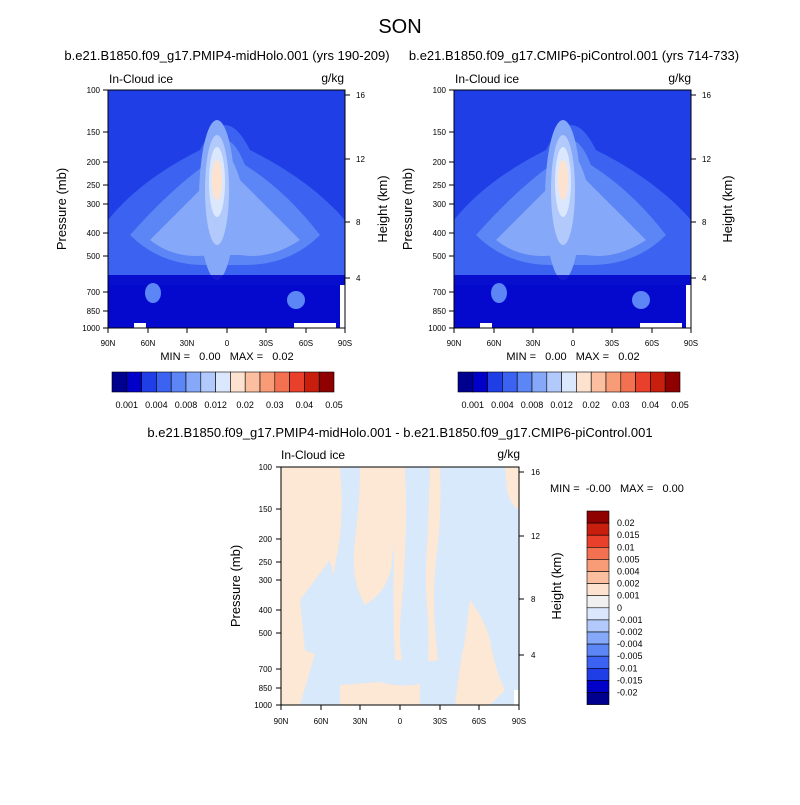  What do you see at coordinates (572, 357) in the screenshot?
I see `panel-2-stats: MIN = 0.00 MAX = 0.02` at bounding box center [572, 357].